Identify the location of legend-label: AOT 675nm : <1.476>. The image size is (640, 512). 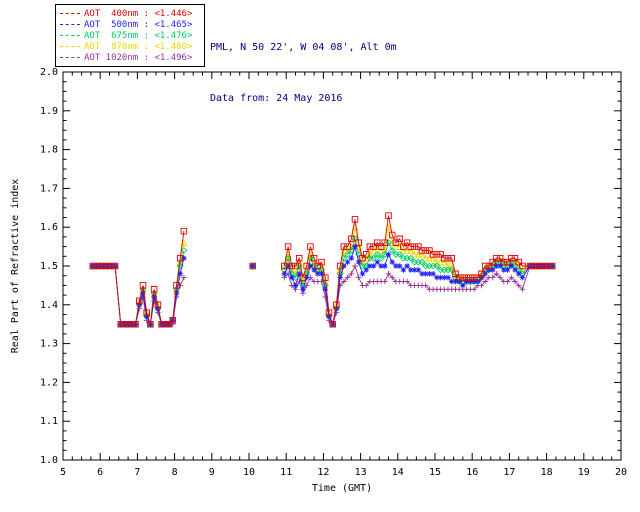
(138, 35).